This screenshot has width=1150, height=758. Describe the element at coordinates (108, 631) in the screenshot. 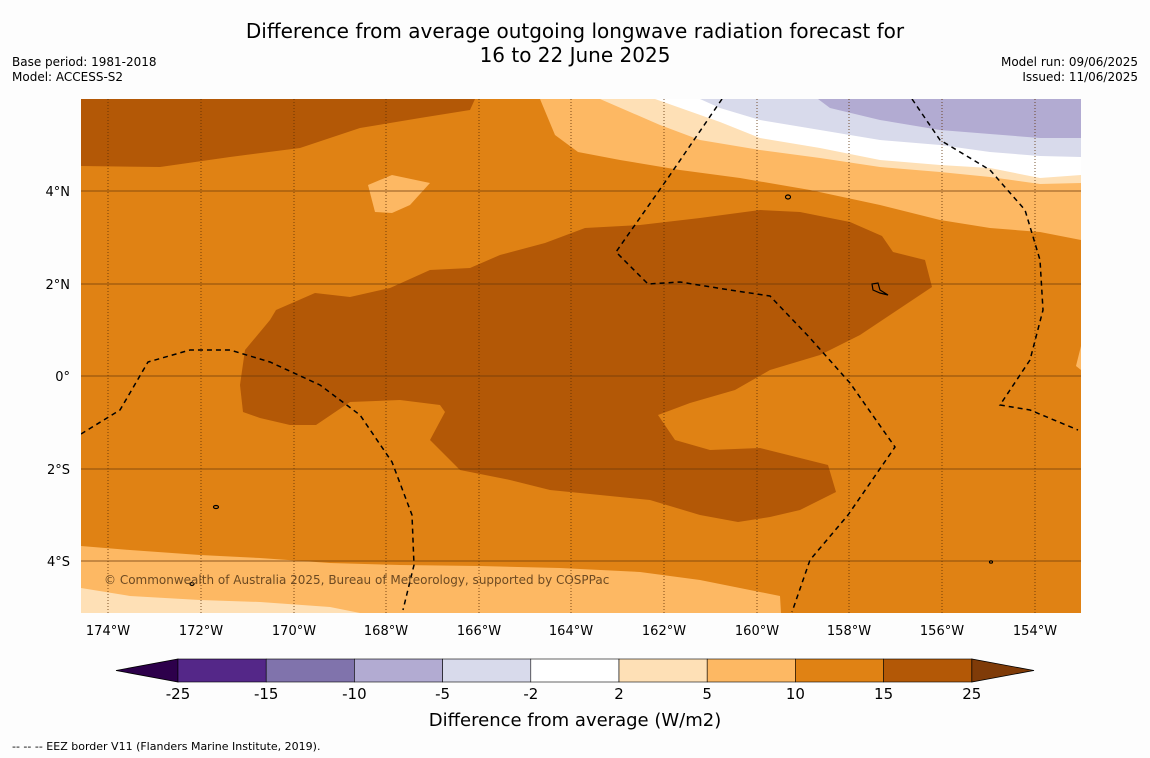

I see `lon-label: 174°W` at that location.